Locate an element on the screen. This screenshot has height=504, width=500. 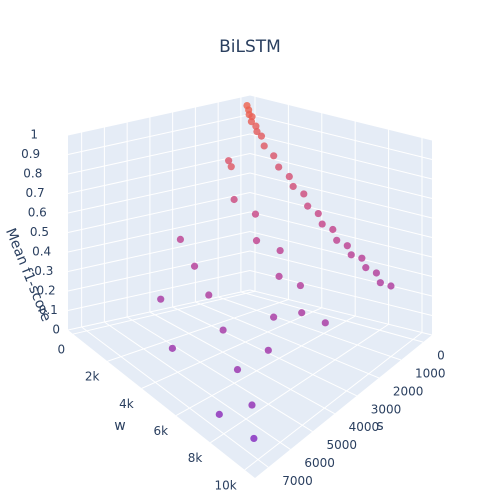
y-tick-label: 10k is located at coordinates (225, 485).